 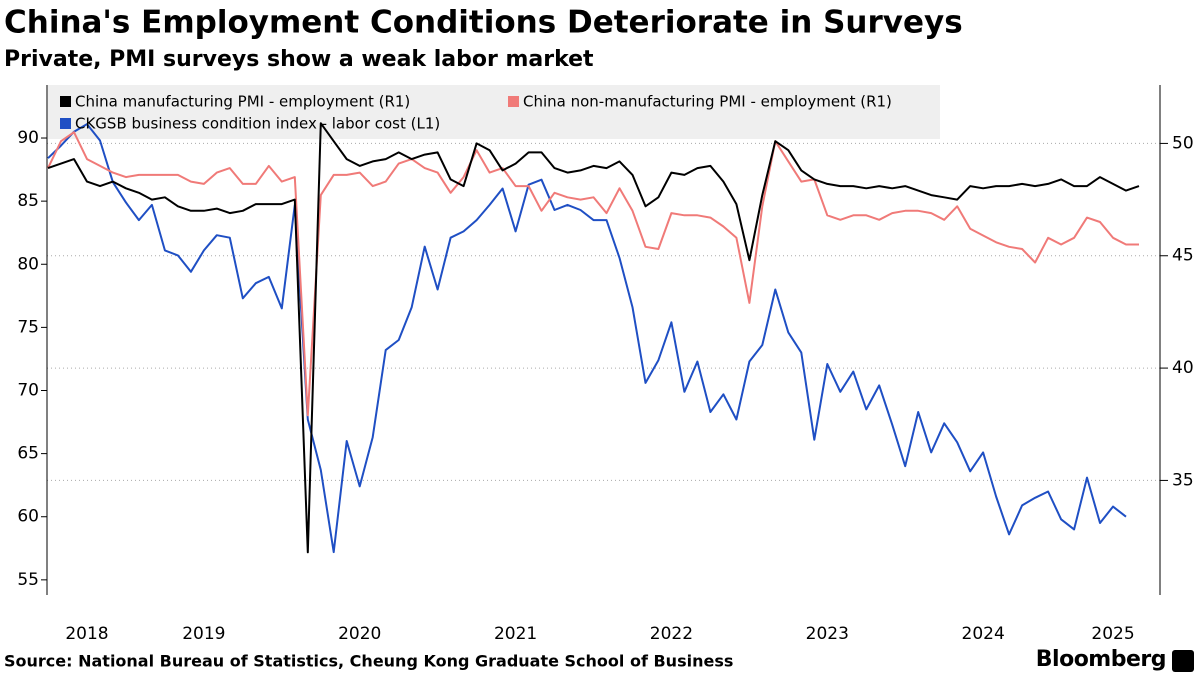 I want to click on brand-icon, so click(x=1183, y=661).